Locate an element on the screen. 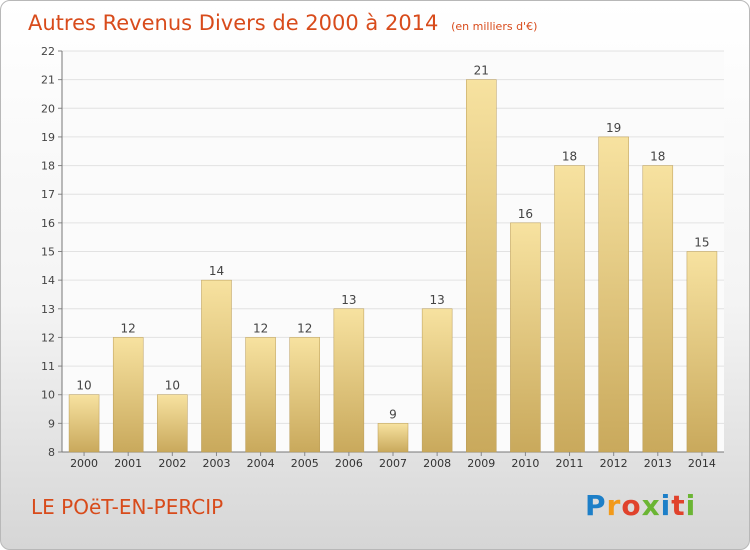 Image resolution: width=750 pixels, height=550 pixels. y-tick-label: 10 is located at coordinates (48, 395).